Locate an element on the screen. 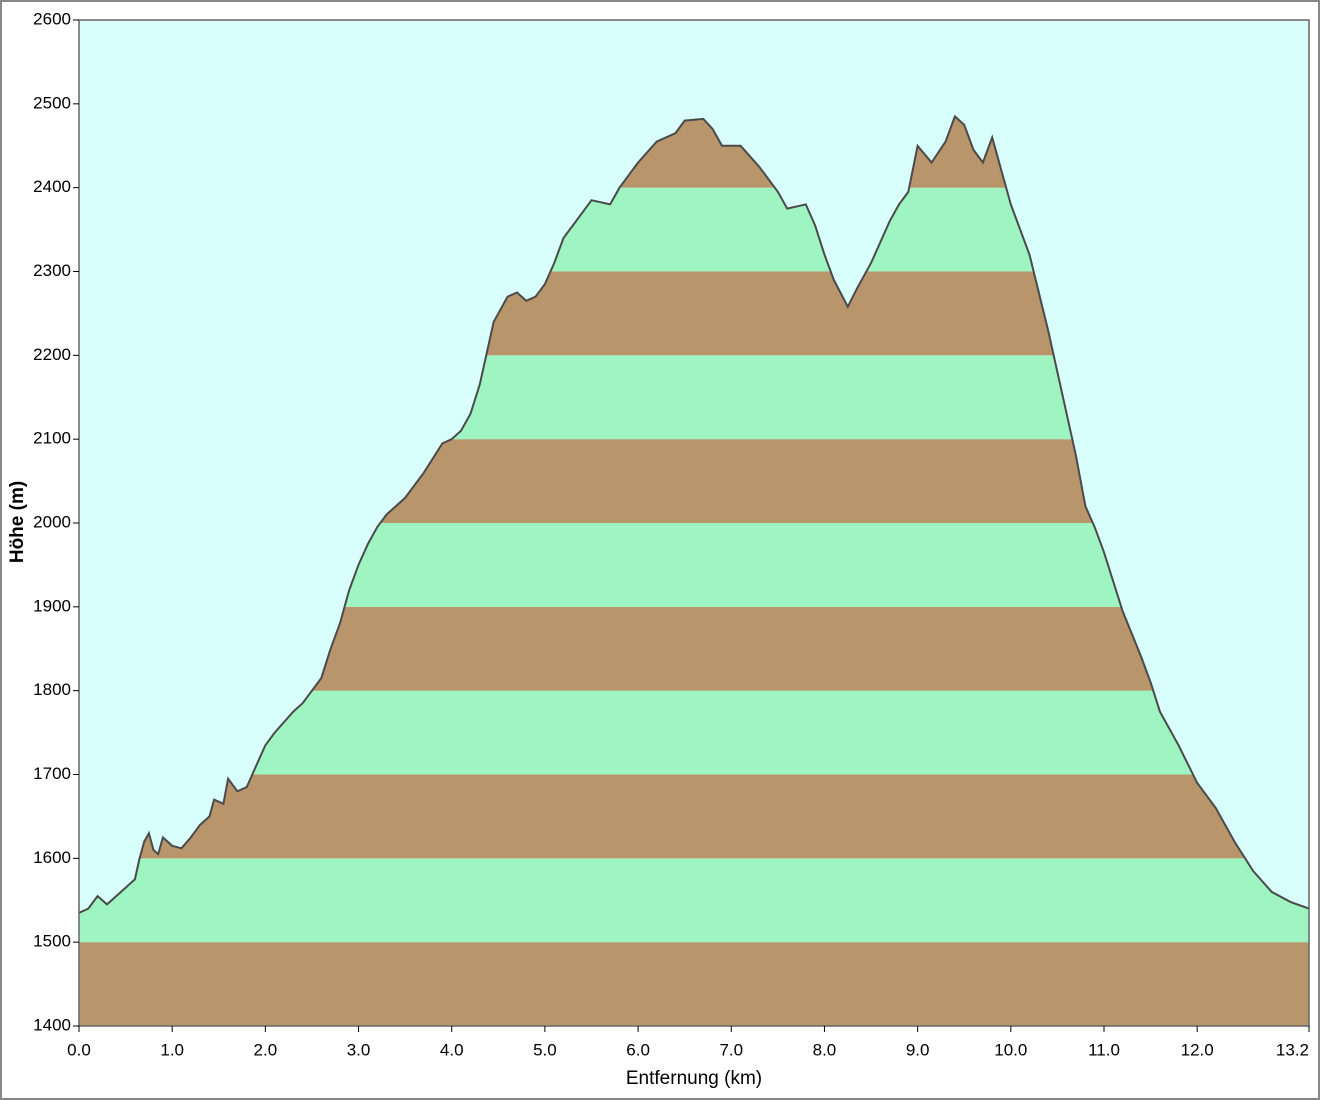  x-tick-label: 8.0 is located at coordinates (825, 1049).